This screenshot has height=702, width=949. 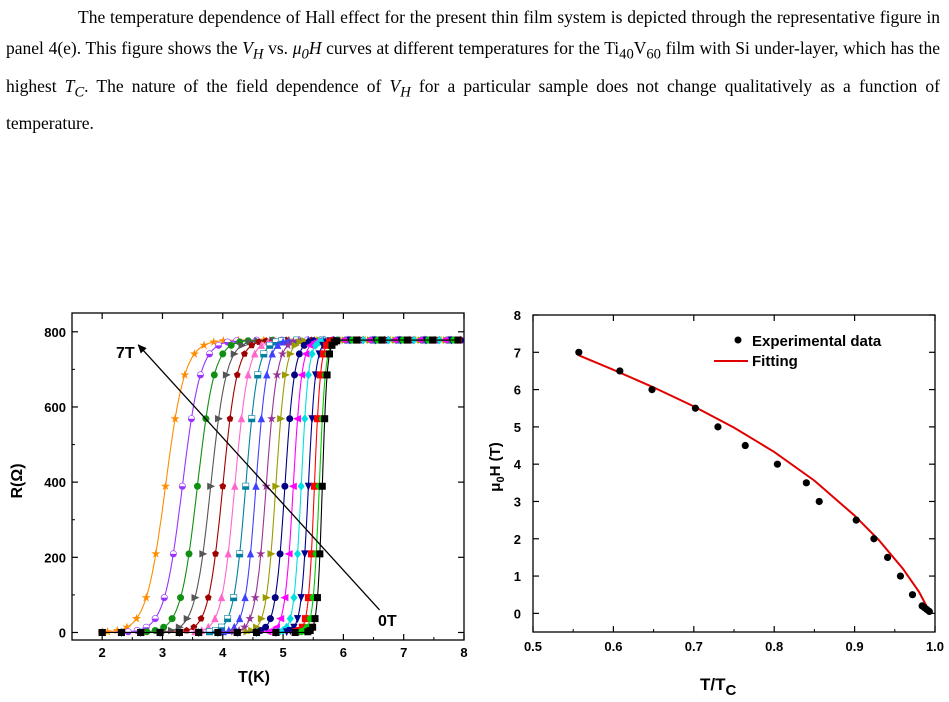 What do you see at coordinates (517, 539) in the screenshot?
I see `y-tick-label: 2` at bounding box center [517, 539].